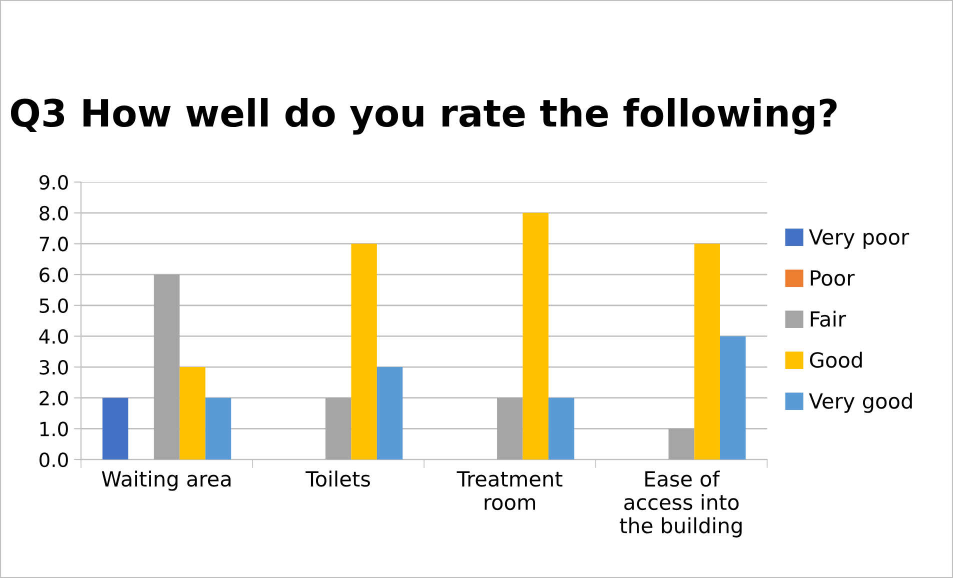 This screenshot has width=953, height=578. Describe the element at coordinates (860, 402) in the screenshot. I see `legend-label: Very good` at that location.